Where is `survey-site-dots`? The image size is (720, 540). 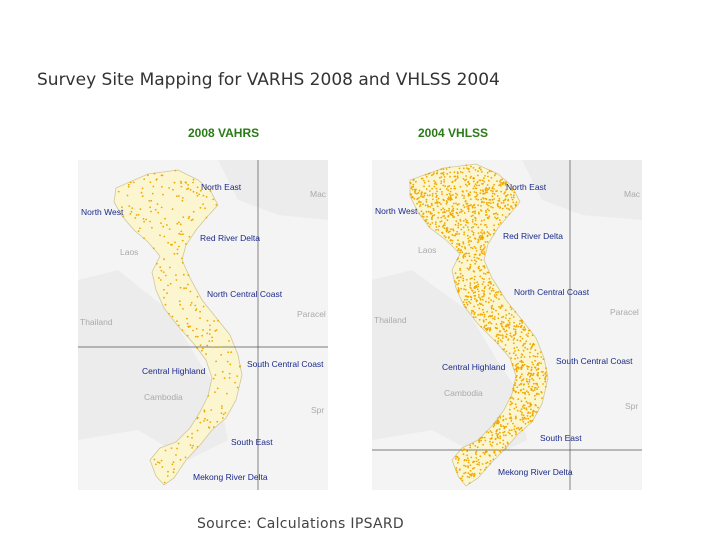 survey-site-dots is located at coordinates (179, 326).